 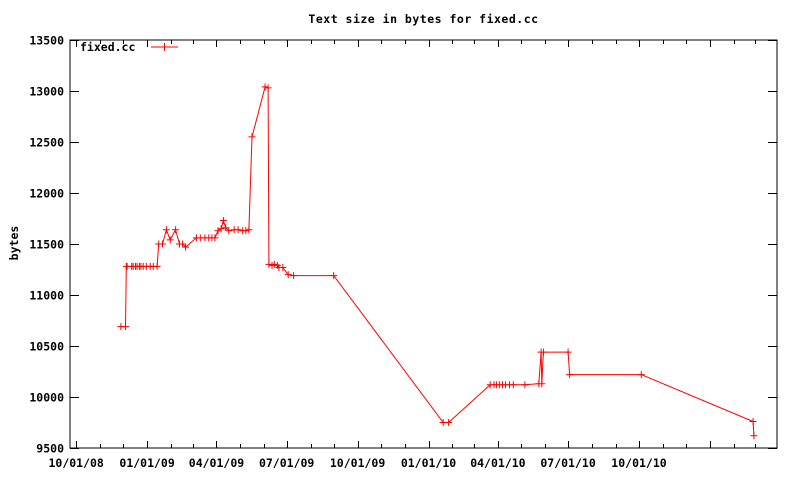 I want to click on y-tick-label: 11500, so click(x=46, y=245).